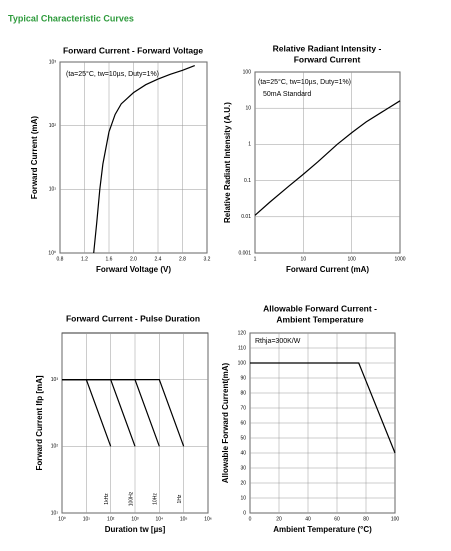 Image resolution: width=451 pixels, height=551 pixels. I want to click on x-tick-label: 10⁶, so click(208, 519).